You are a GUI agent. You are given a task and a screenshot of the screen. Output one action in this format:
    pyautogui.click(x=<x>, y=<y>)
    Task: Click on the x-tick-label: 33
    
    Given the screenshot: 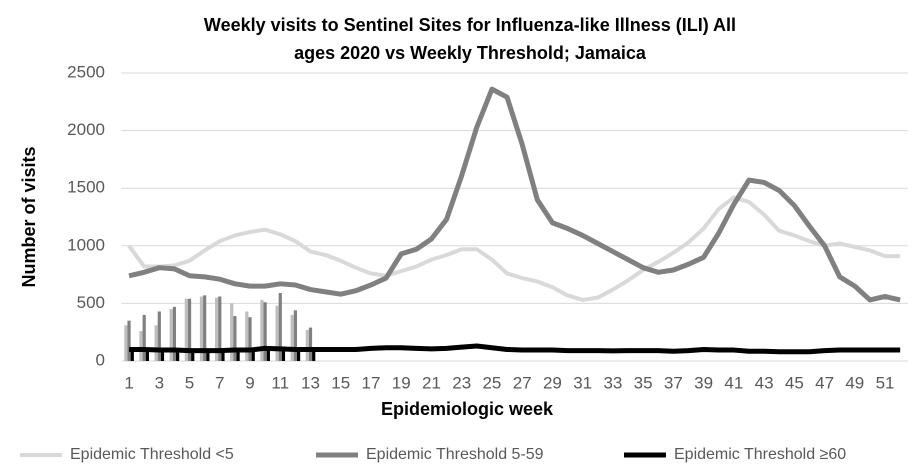 What is the action you would take?
    pyautogui.click(x=612, y=382)
    